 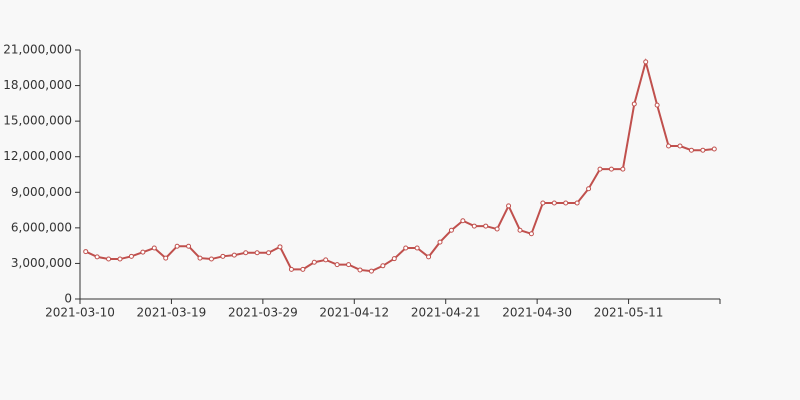 What do you see at coordinates (37, 50) in the screenshot?
I see `y-tick-label: 21,000,000` at bounding box center [37, 50].